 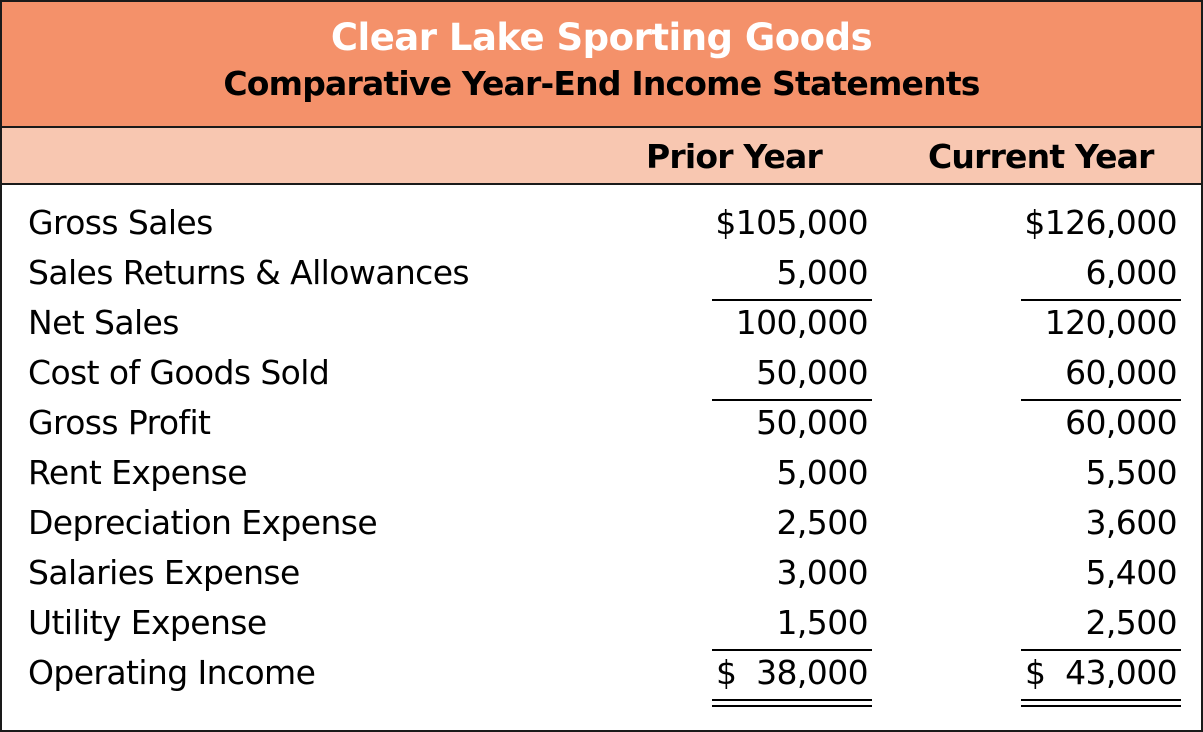 What do you see at coordinates (1041, 156) in the screenshot?
I see `column-header-current-year: Current Year` at bounding box center [1041, 156].